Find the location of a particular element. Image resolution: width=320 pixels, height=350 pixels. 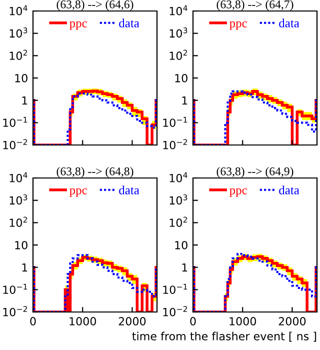

chart-title: (63,8) --> (64,7) is located at coordinates (255, 5).